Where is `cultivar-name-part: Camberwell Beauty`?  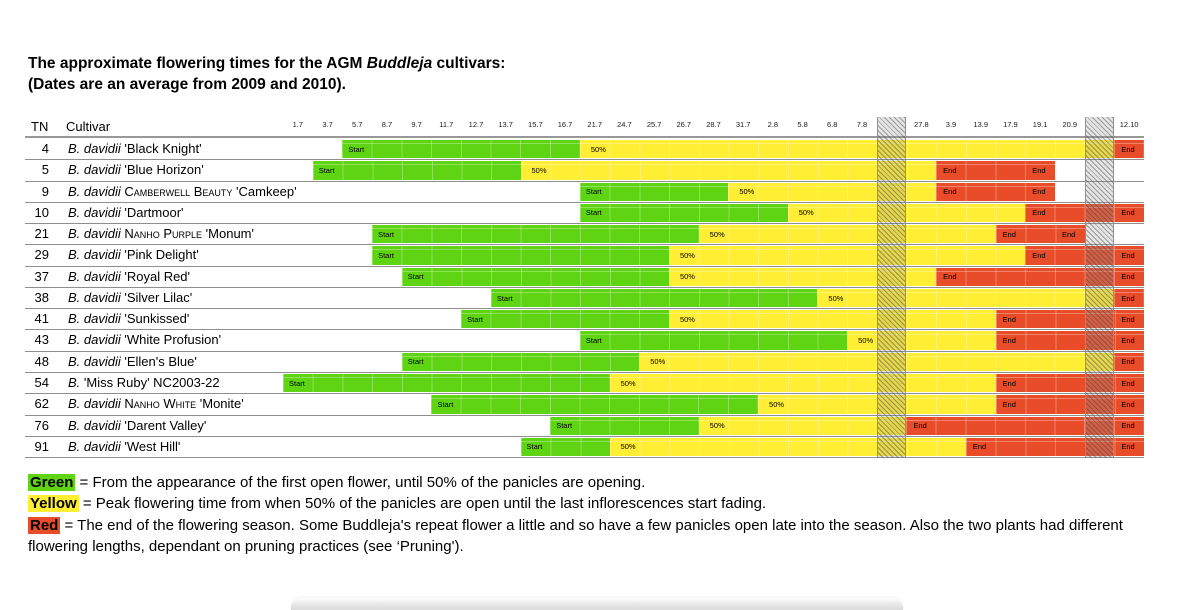 cultivar-name-part: Camberwell Beauty is located at coordinates (178, 191).